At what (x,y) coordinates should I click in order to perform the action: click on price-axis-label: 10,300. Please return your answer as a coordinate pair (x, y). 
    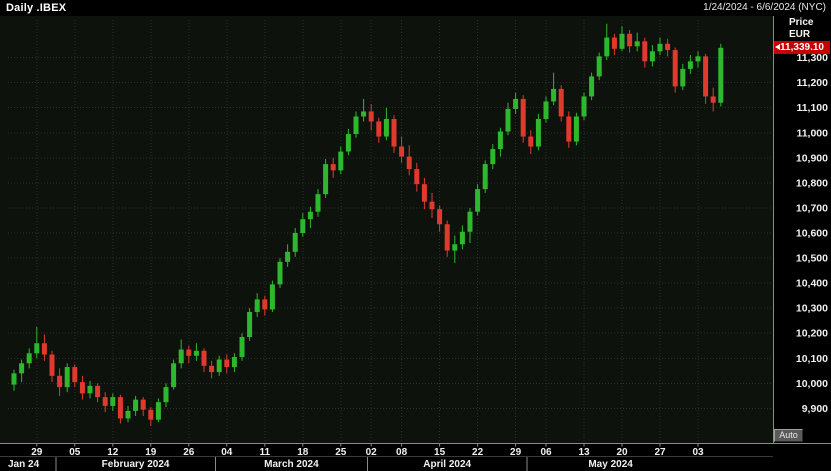
    Looking at the image, I should click on (812, 309).